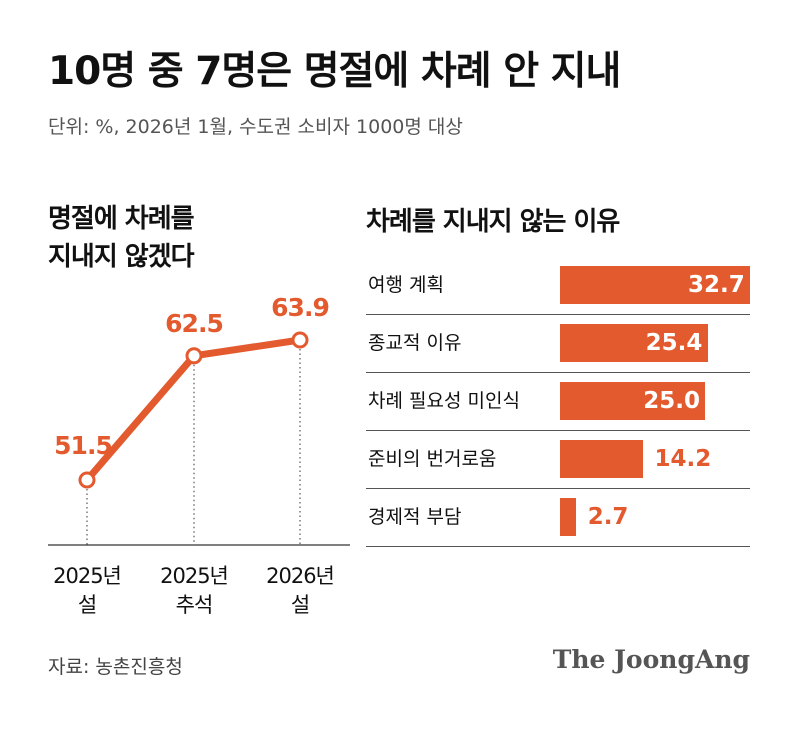  I want to click on bar-value-label: 25.4, so click(674, 343).